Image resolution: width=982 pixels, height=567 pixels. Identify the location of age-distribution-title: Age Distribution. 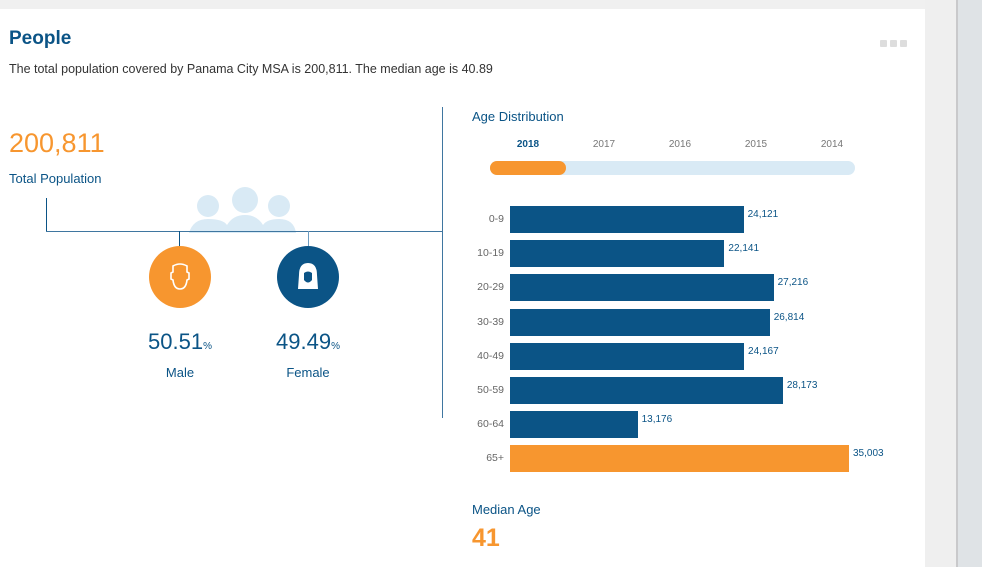
(518, 116).